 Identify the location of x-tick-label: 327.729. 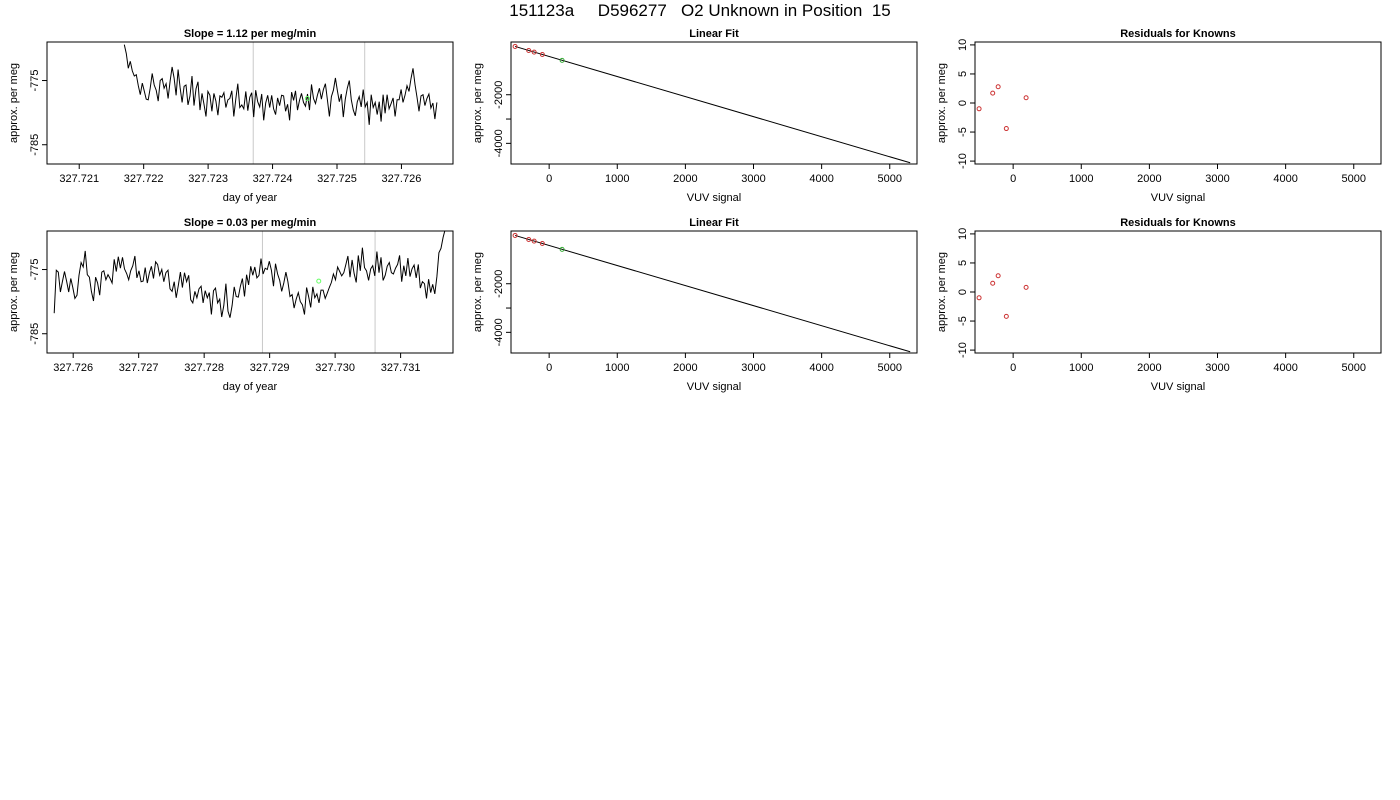
(270, 368).